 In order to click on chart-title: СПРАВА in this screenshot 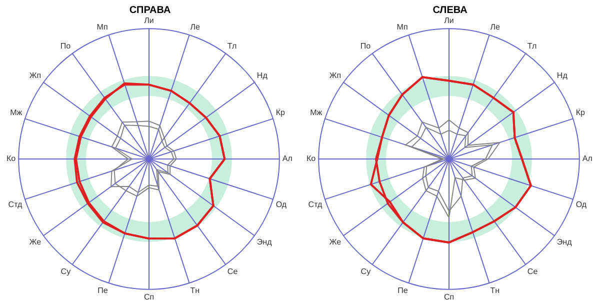, I will do `click(150, 10)`.